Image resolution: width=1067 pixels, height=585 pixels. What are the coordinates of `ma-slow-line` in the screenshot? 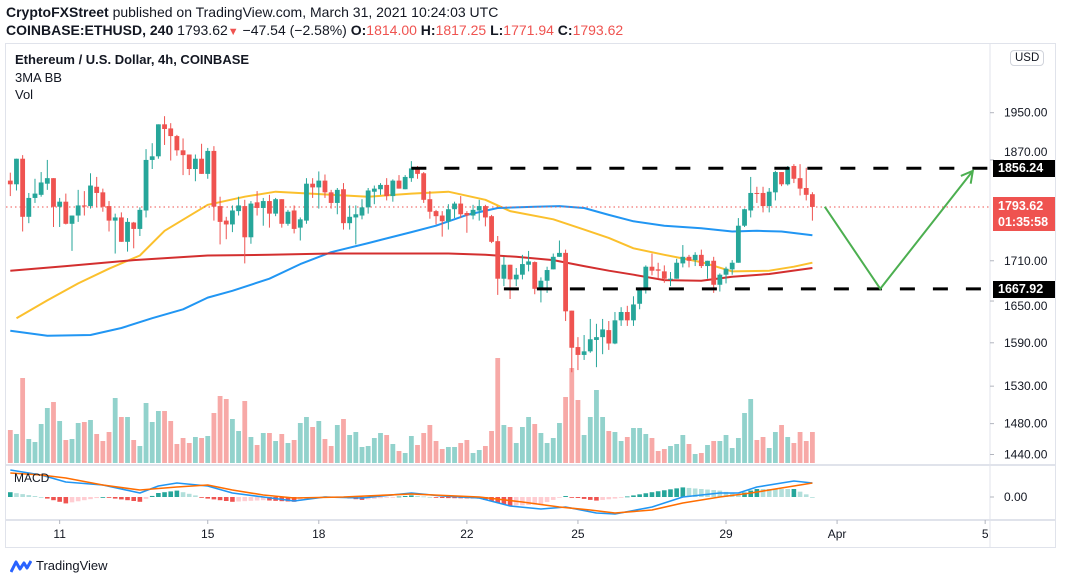 It's located at (411, 267).